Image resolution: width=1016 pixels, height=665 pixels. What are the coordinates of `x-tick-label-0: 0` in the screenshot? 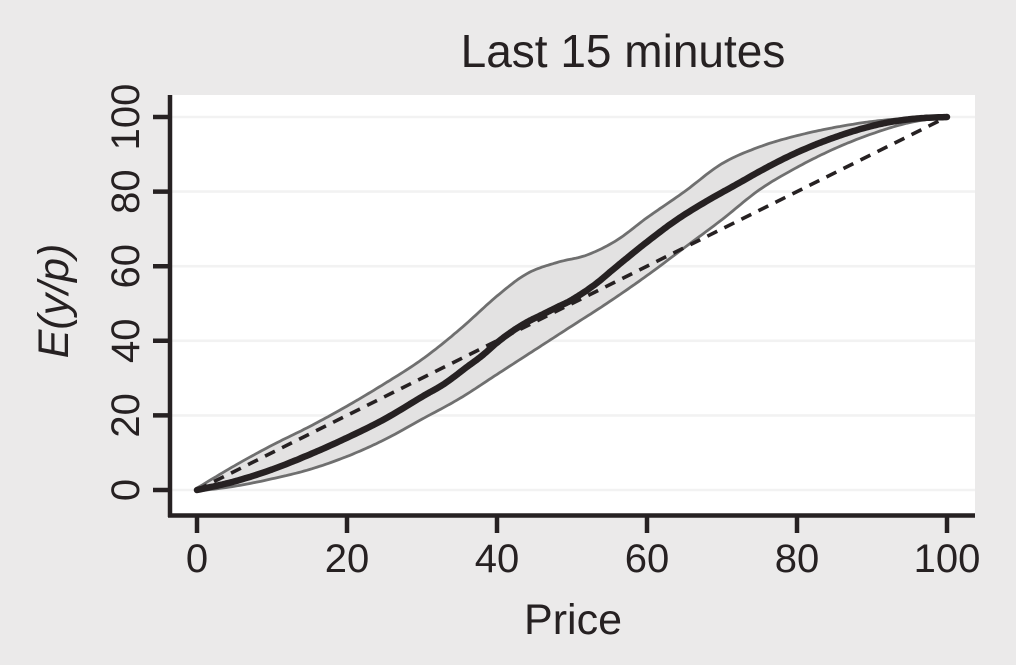 It's located at (197, 559).